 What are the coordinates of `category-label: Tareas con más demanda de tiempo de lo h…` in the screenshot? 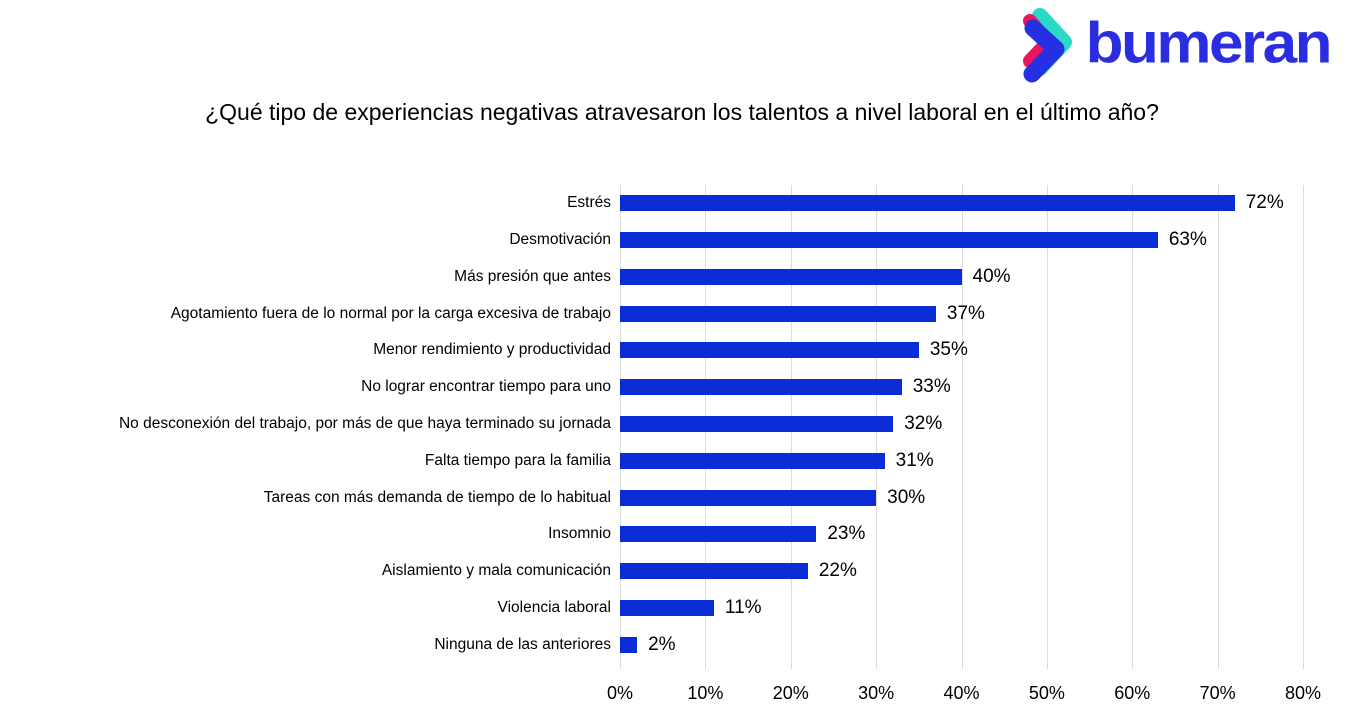 It's located at (437, 497).